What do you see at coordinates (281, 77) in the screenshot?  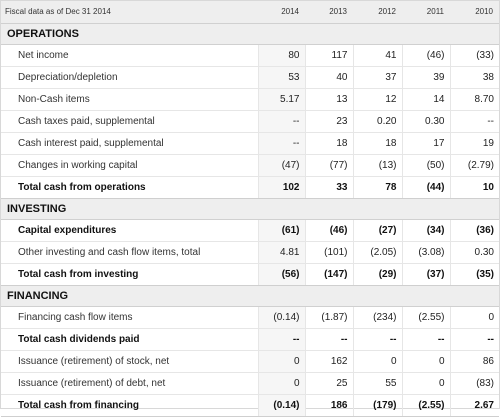 I see `cell-value-2014: 53` at bounding box center [281, 77].